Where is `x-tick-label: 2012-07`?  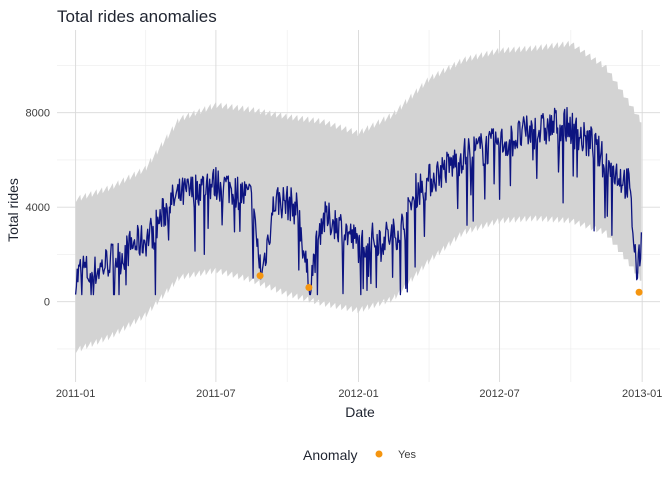
x-tick-label: 2012-07 is located at coordinates (499, 394).